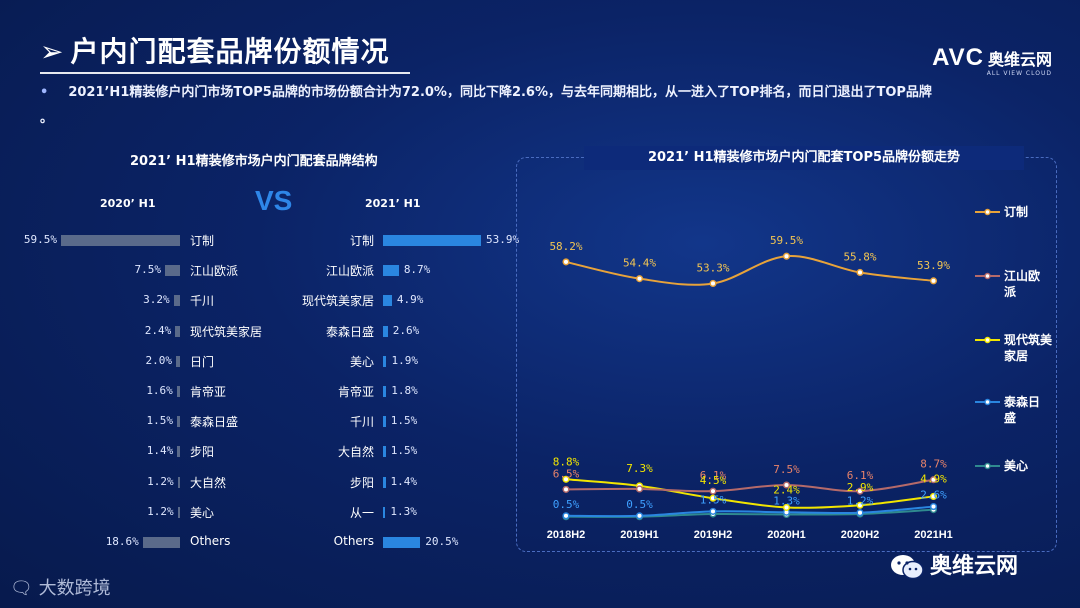  What do you see at coordinates (159, 390) in the screenshot?
I see `value-2020: 1.6%` at bounding box center [159, 390].